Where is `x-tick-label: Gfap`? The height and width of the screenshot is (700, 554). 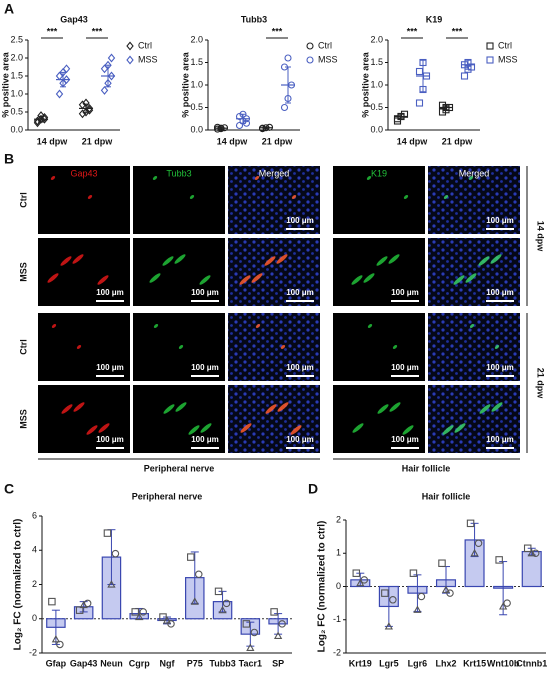 x-tick-label: Gfap is located at coordinates (56, 663).